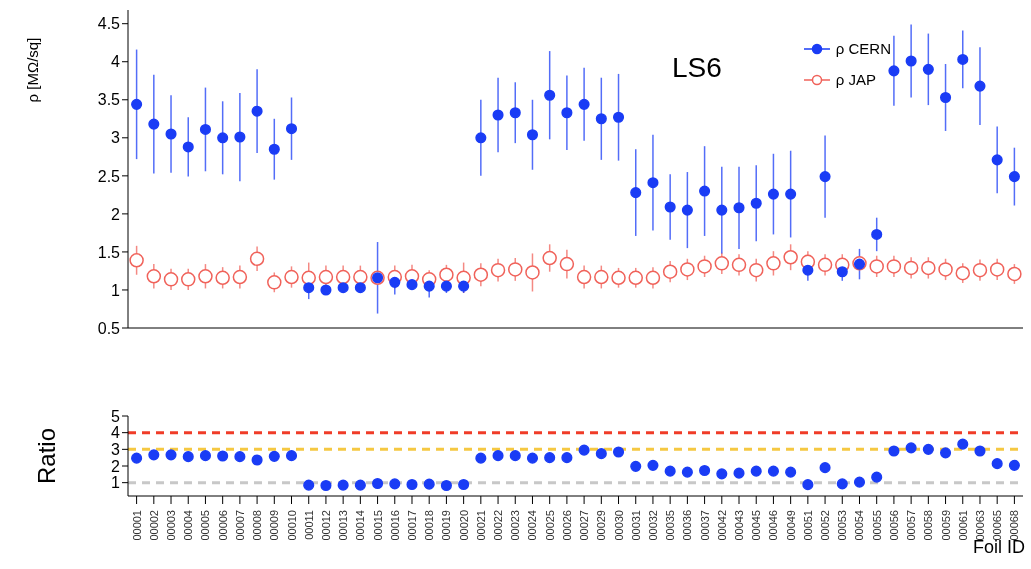 The width and height of the screenshot is (1031, 569). I want to click on y-axis-title: Ratio, so click(46, 456).